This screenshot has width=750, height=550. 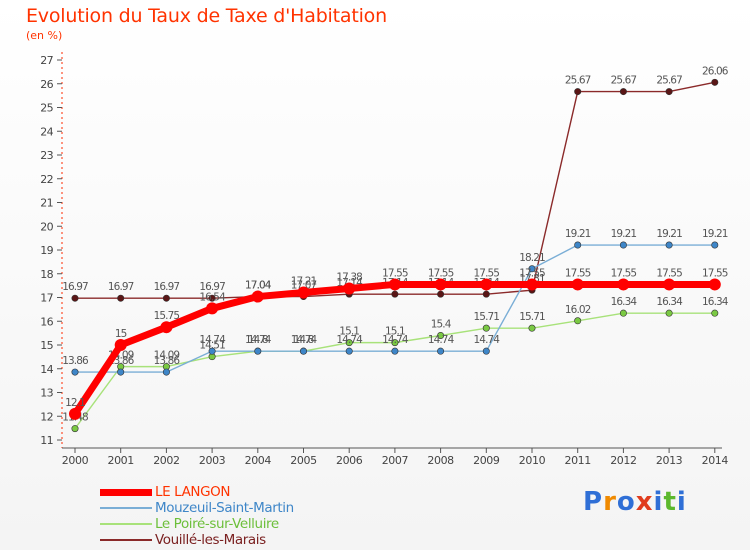 What do you see at coordinates (578, 310) in the screenshot?
I see `data-label-le-poire-sur-velluire: 16.02` at bounding box center [578, 310].